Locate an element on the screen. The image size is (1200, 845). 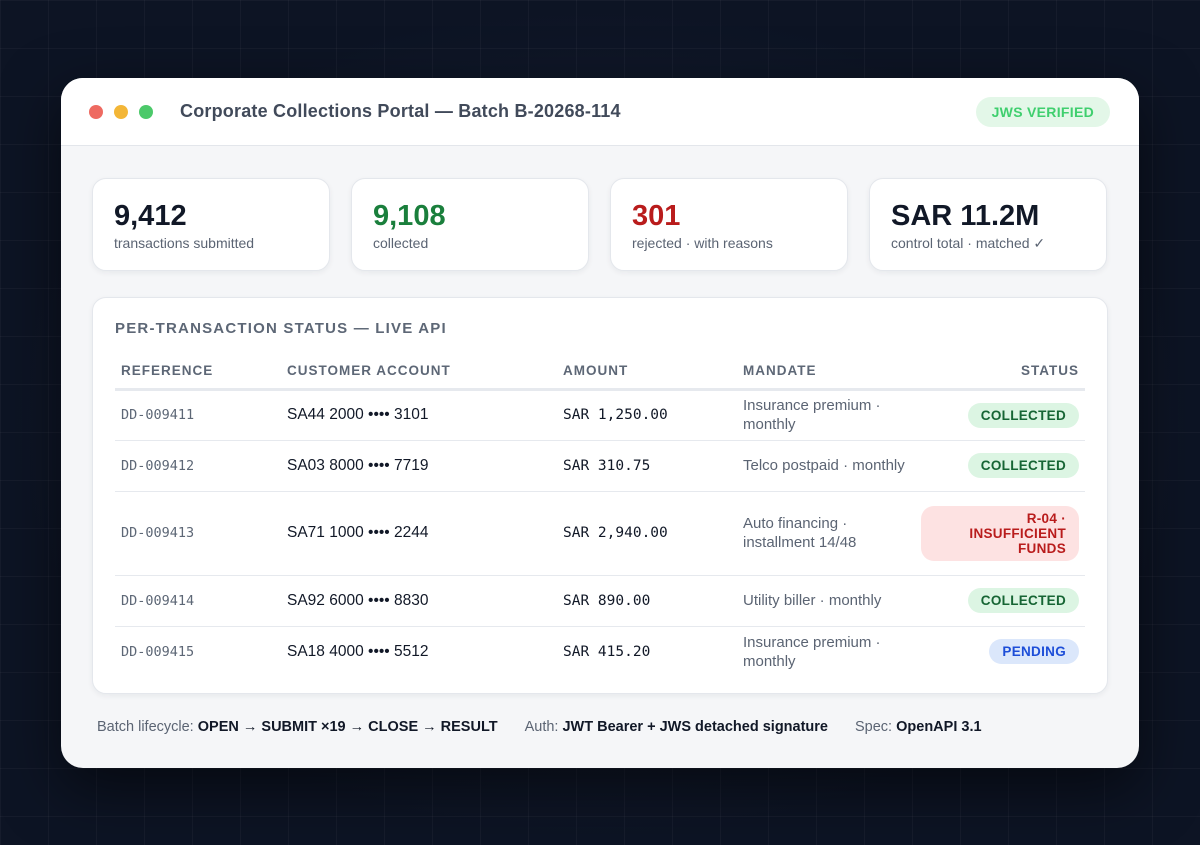
maximize-window-button is located at coordinates (146, 111).